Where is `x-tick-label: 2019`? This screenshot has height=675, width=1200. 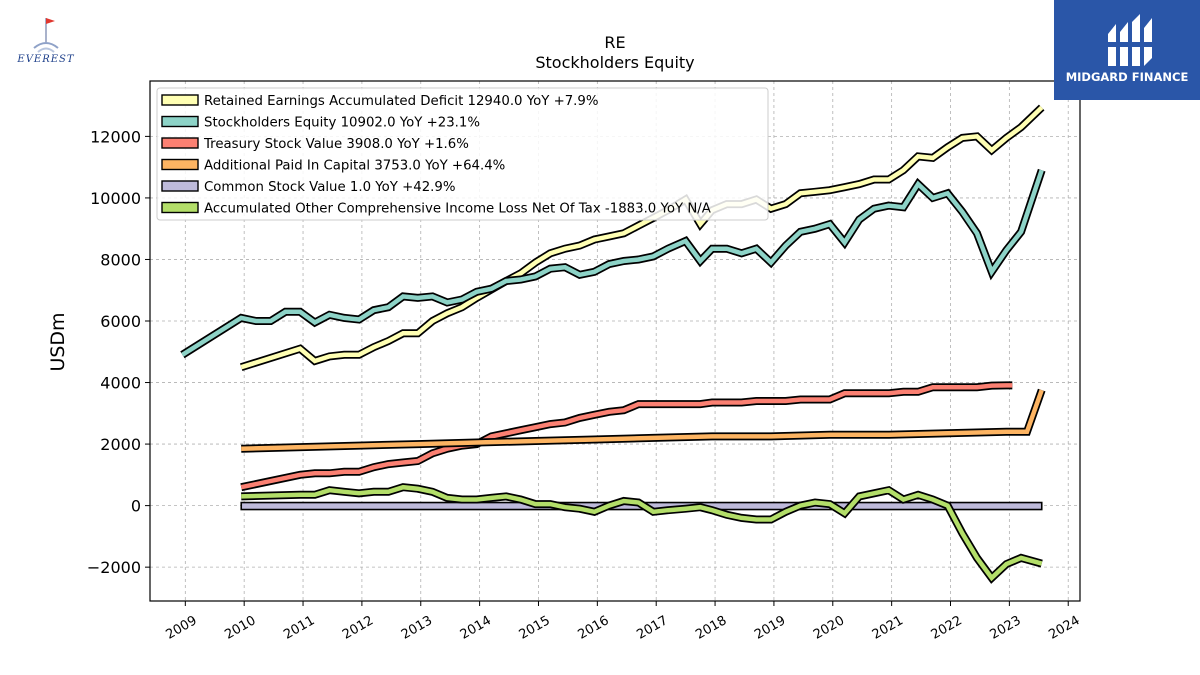 x-tick-label: 2019 is located at coordinates (770, 628).